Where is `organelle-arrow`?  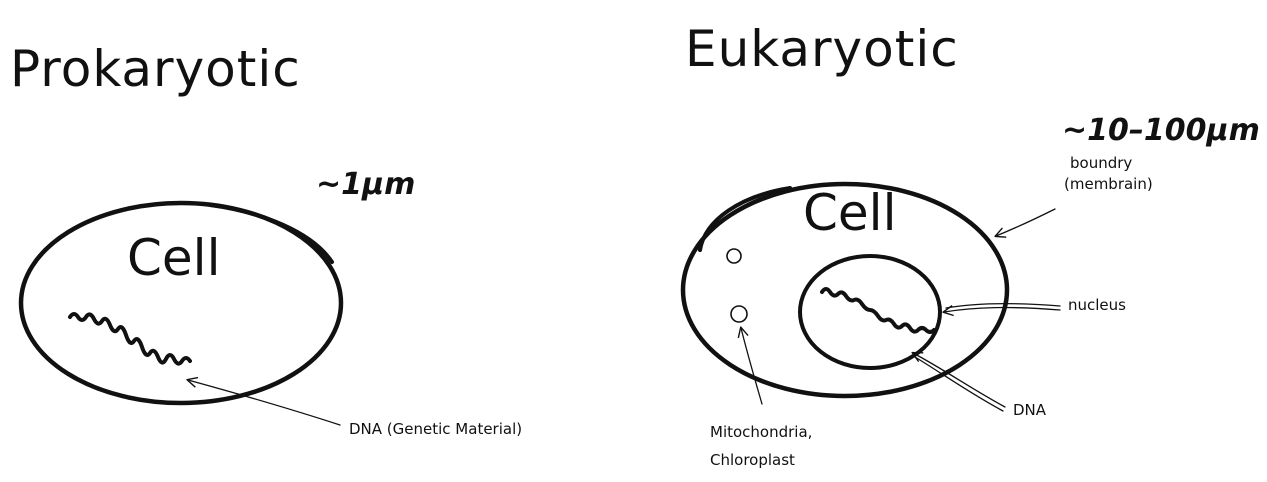 organelle-arrow is located at coordinates (750, 365).